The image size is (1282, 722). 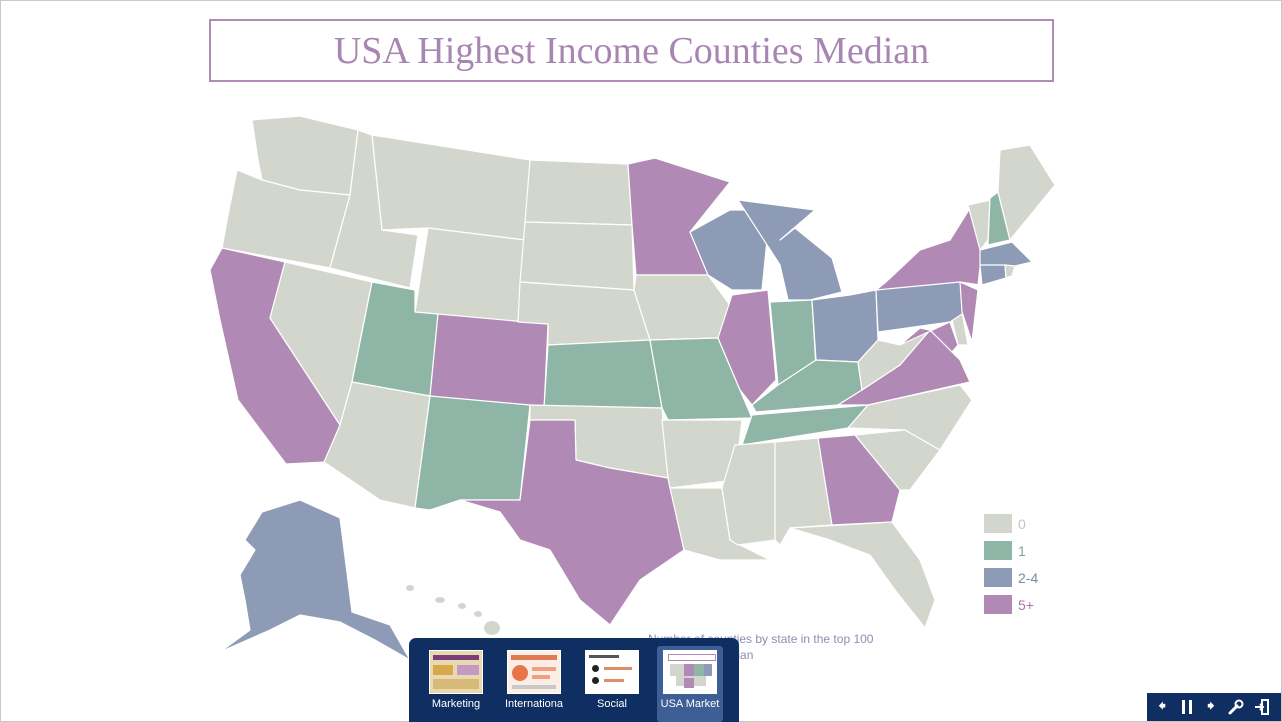 I want to click on state-rhode-island, so click(x=1010, y=271).